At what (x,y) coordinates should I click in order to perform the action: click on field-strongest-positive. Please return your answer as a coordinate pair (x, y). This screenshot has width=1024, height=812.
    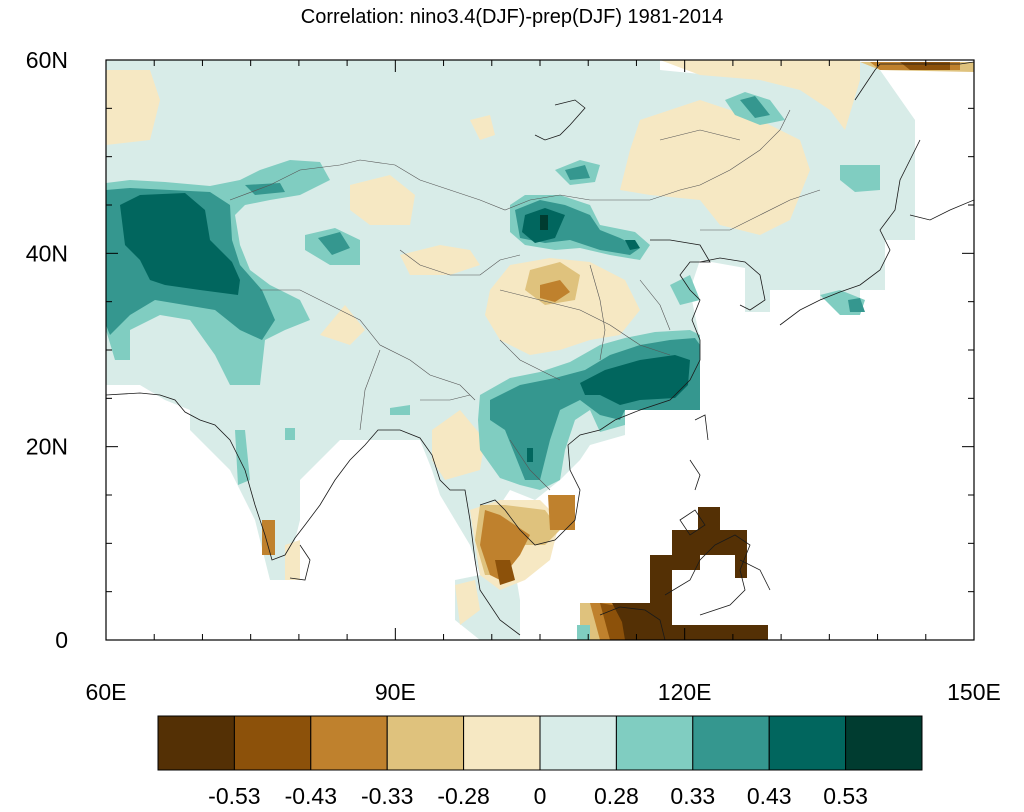
    Looking at the image, I should click on (544, 222).